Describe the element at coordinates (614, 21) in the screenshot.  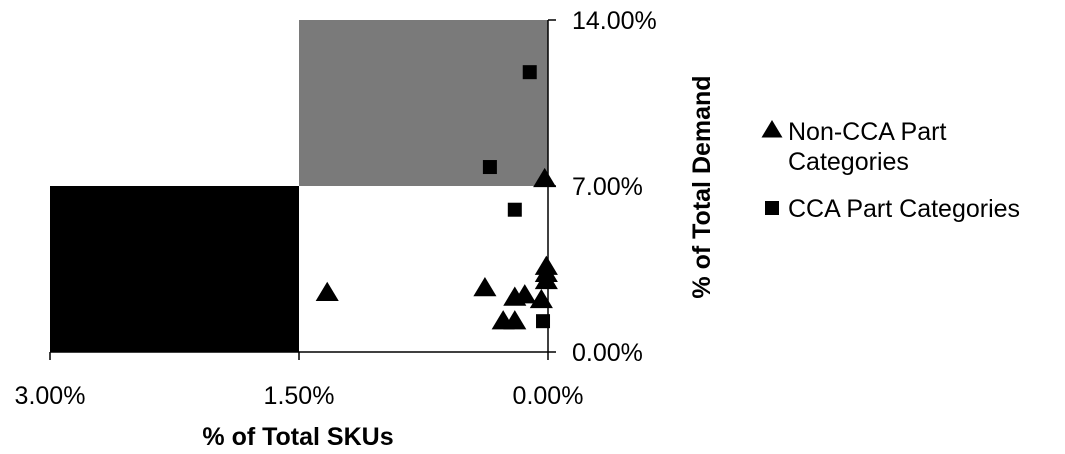
I see `y-tick-label: 14.00%` at that location.